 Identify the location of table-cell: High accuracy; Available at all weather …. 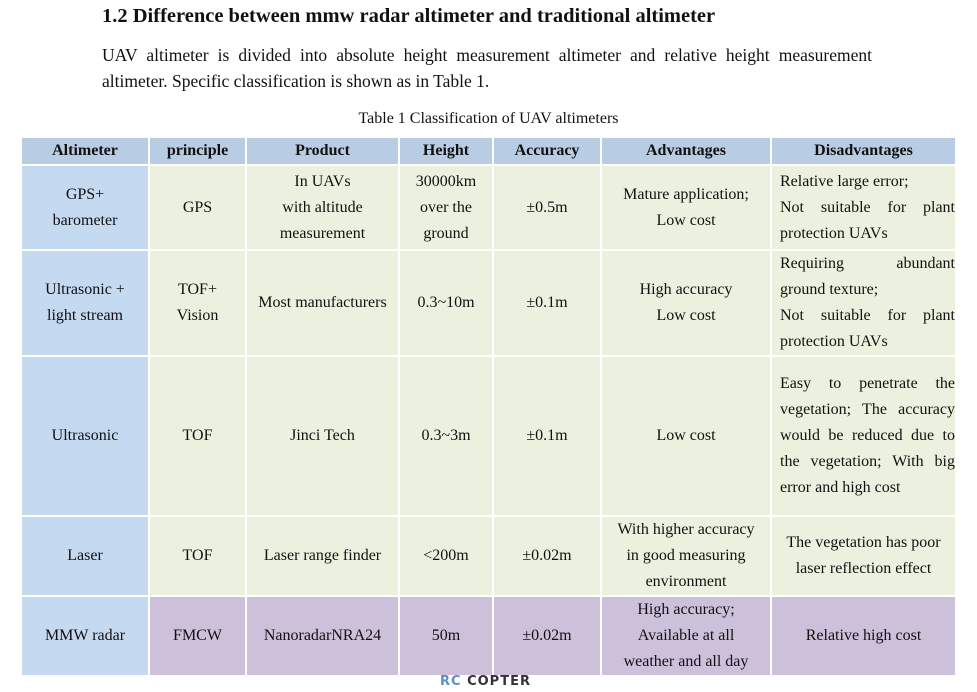
(686, 636).